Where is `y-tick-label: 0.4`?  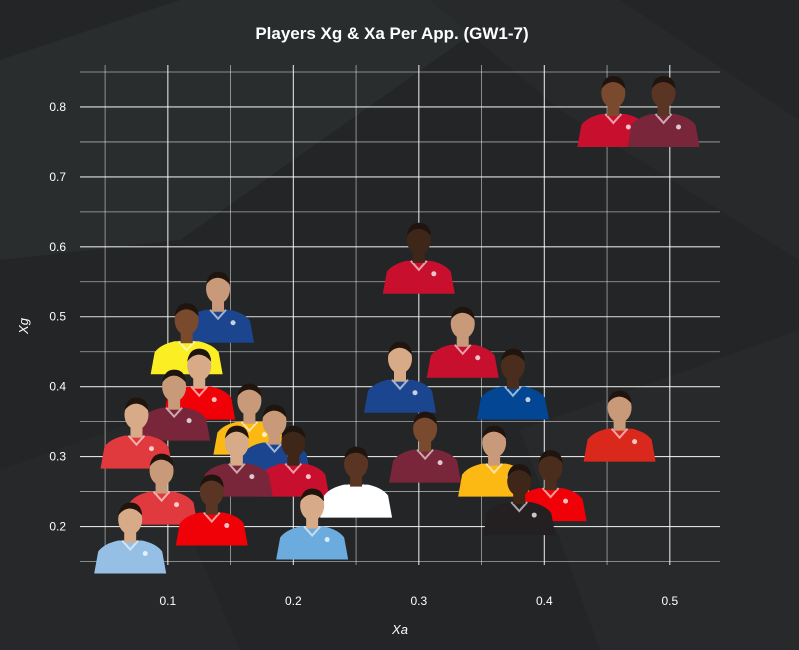 y-tick-label: 0.4 is located at coordinates (57, 387).